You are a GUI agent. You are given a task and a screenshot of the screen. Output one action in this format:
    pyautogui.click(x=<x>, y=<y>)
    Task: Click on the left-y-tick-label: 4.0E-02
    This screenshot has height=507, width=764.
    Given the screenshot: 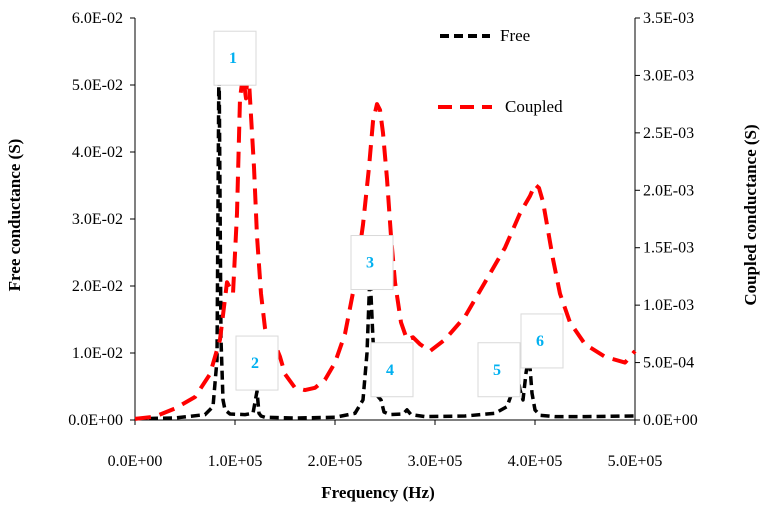 What is the action you would take?
    pyautogui.click(x=97, y=152)
    